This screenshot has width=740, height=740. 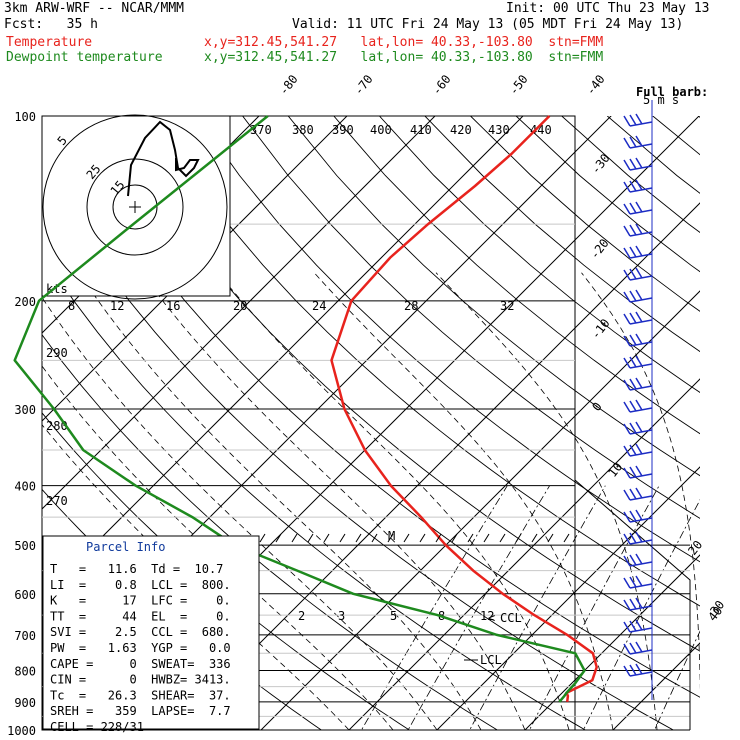 I want to click on pressure-tick-label: 400, so click(x=25, y=487).